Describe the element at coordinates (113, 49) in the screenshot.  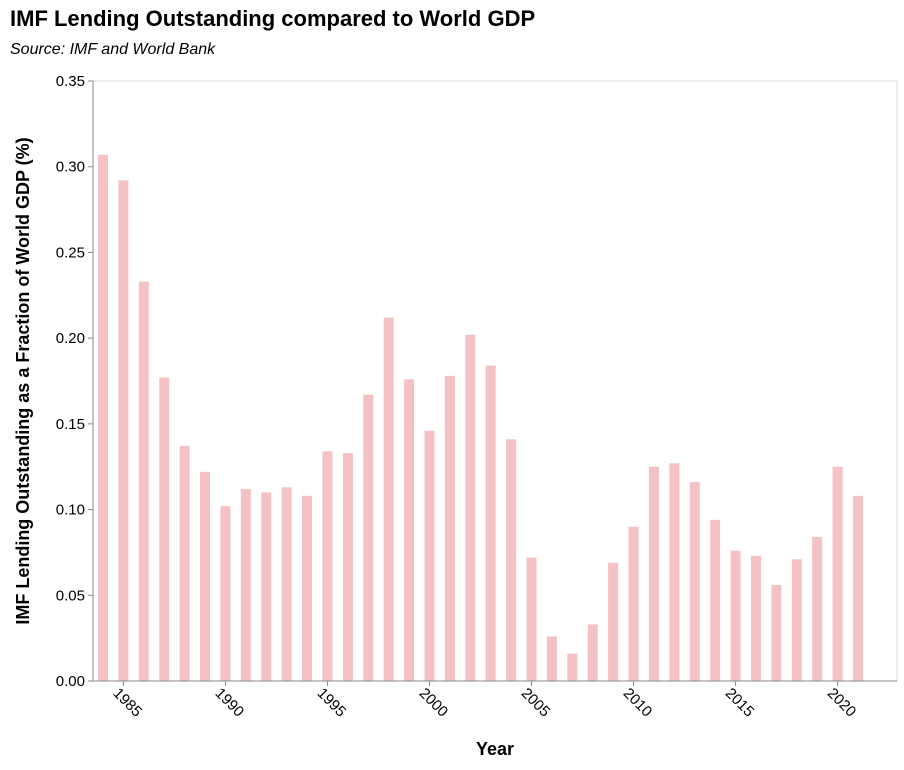
I see `chart-subtitle: Source: IMF and World Bank` at that location.